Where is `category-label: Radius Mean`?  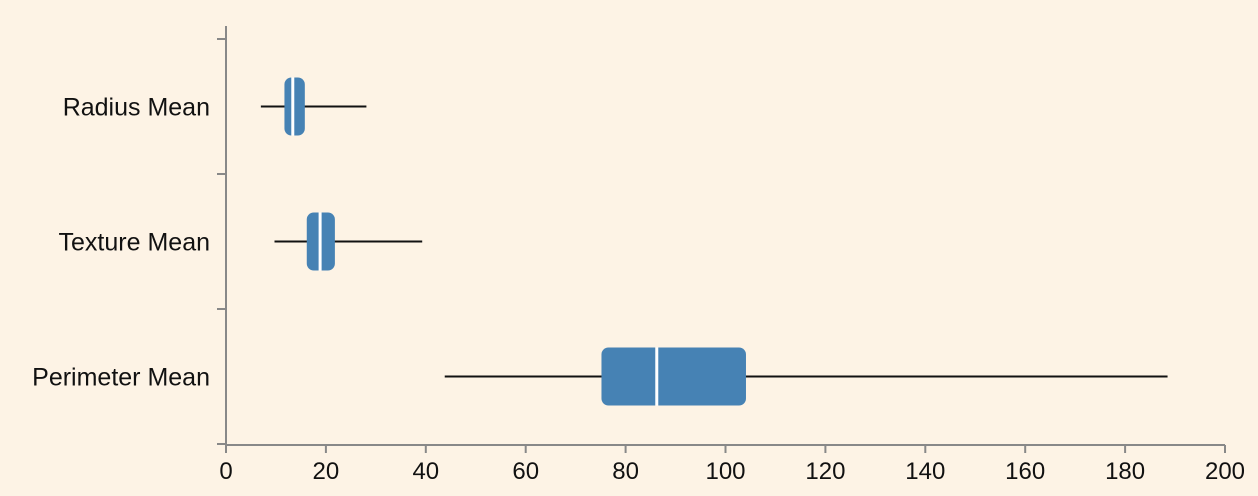 category-label: Radius Mean is located at coordinates (136, 108).